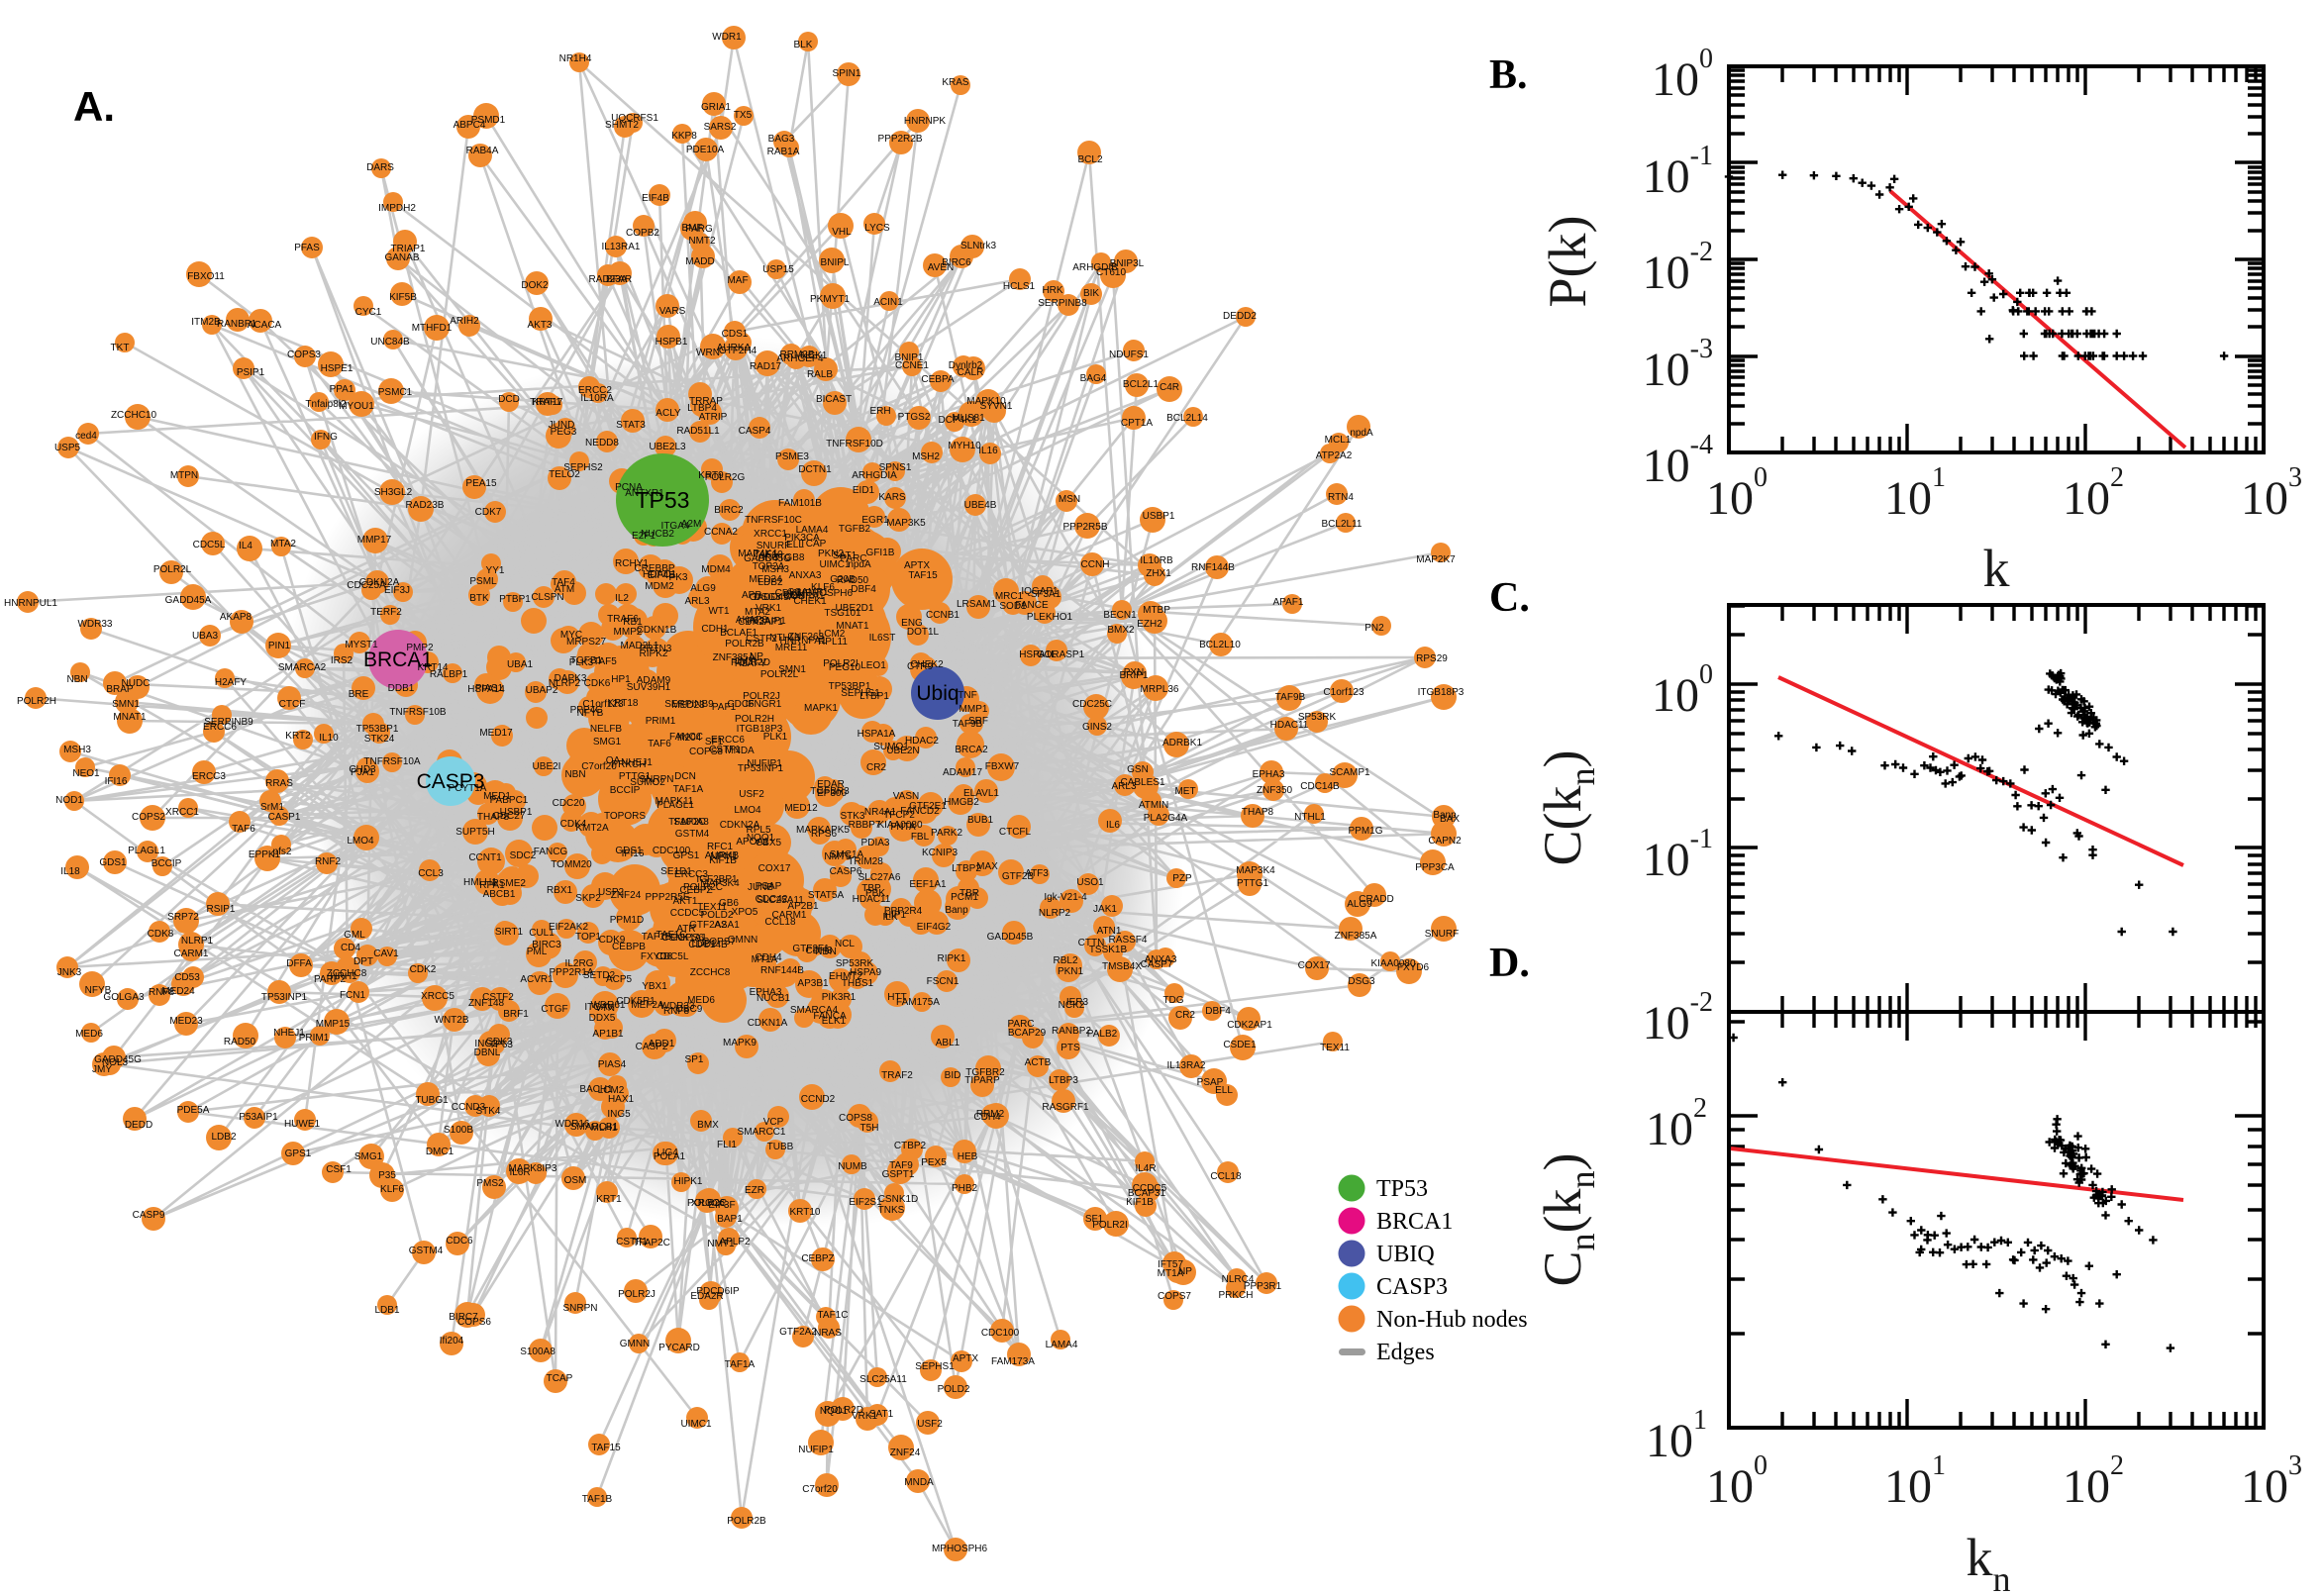 The image size is (2323, 1596). What do you see at coordinates (86, 774) in the screenshot?
I see `svg-text: NEO1` at bounding box center [86, 774].